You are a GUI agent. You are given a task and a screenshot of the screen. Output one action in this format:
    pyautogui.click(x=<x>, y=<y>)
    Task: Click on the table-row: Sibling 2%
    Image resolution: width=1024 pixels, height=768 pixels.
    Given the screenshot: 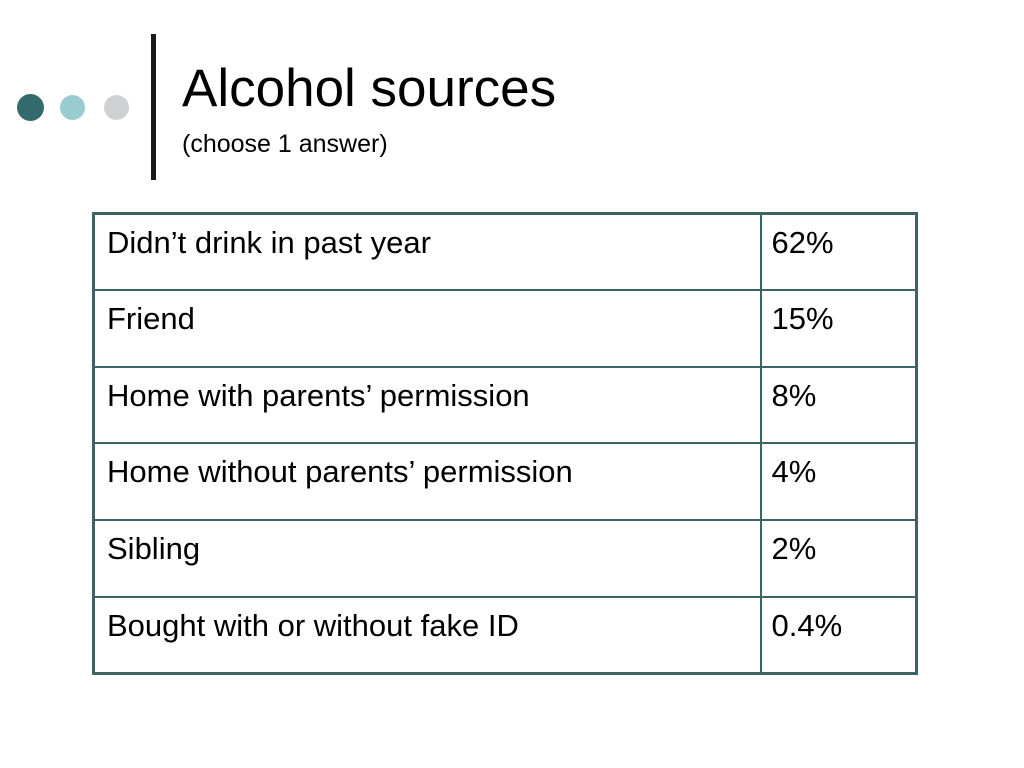 What is the action you would take?
    pyautogui.click(x=505, y=558)
    